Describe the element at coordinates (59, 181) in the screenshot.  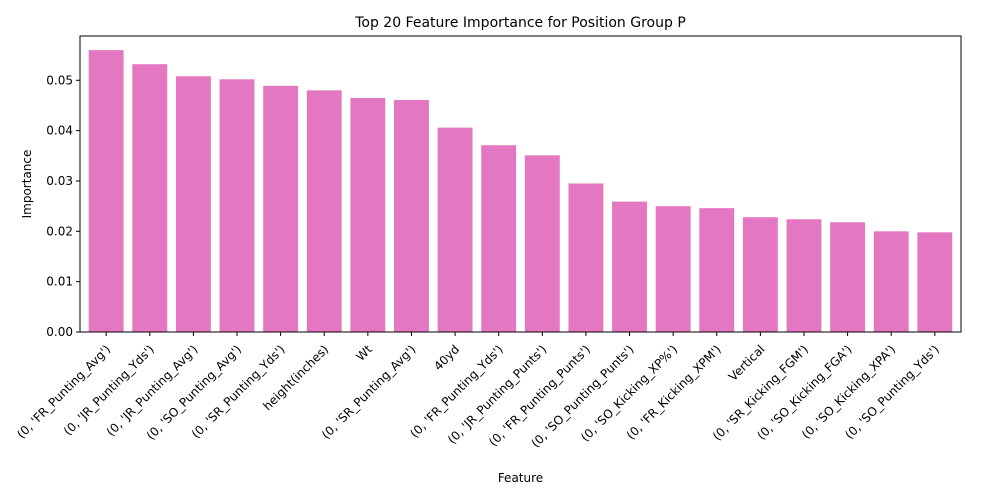
I see `y-tick-label: 0.03` at that location.